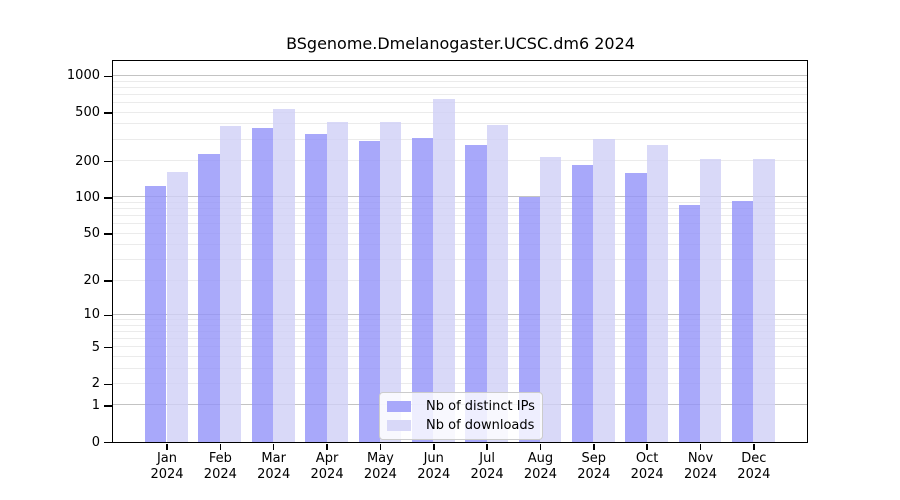 This screenshot has width=900, height=500. What do you see at coordinates (337, 281) in the screenshot?
I see `bar-downloads-apr` at bounding box center [337, 281].